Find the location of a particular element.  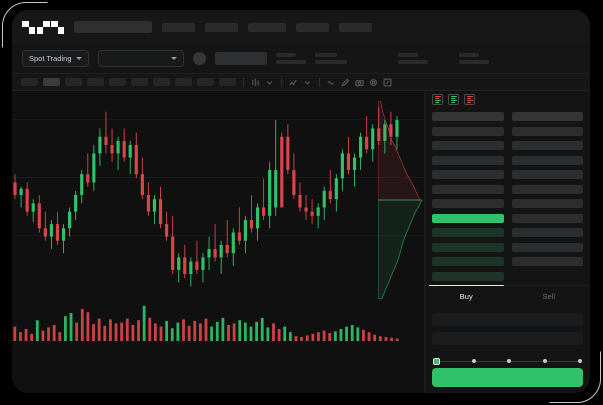

top-navigation-bar is located at coordinates (301, 27).